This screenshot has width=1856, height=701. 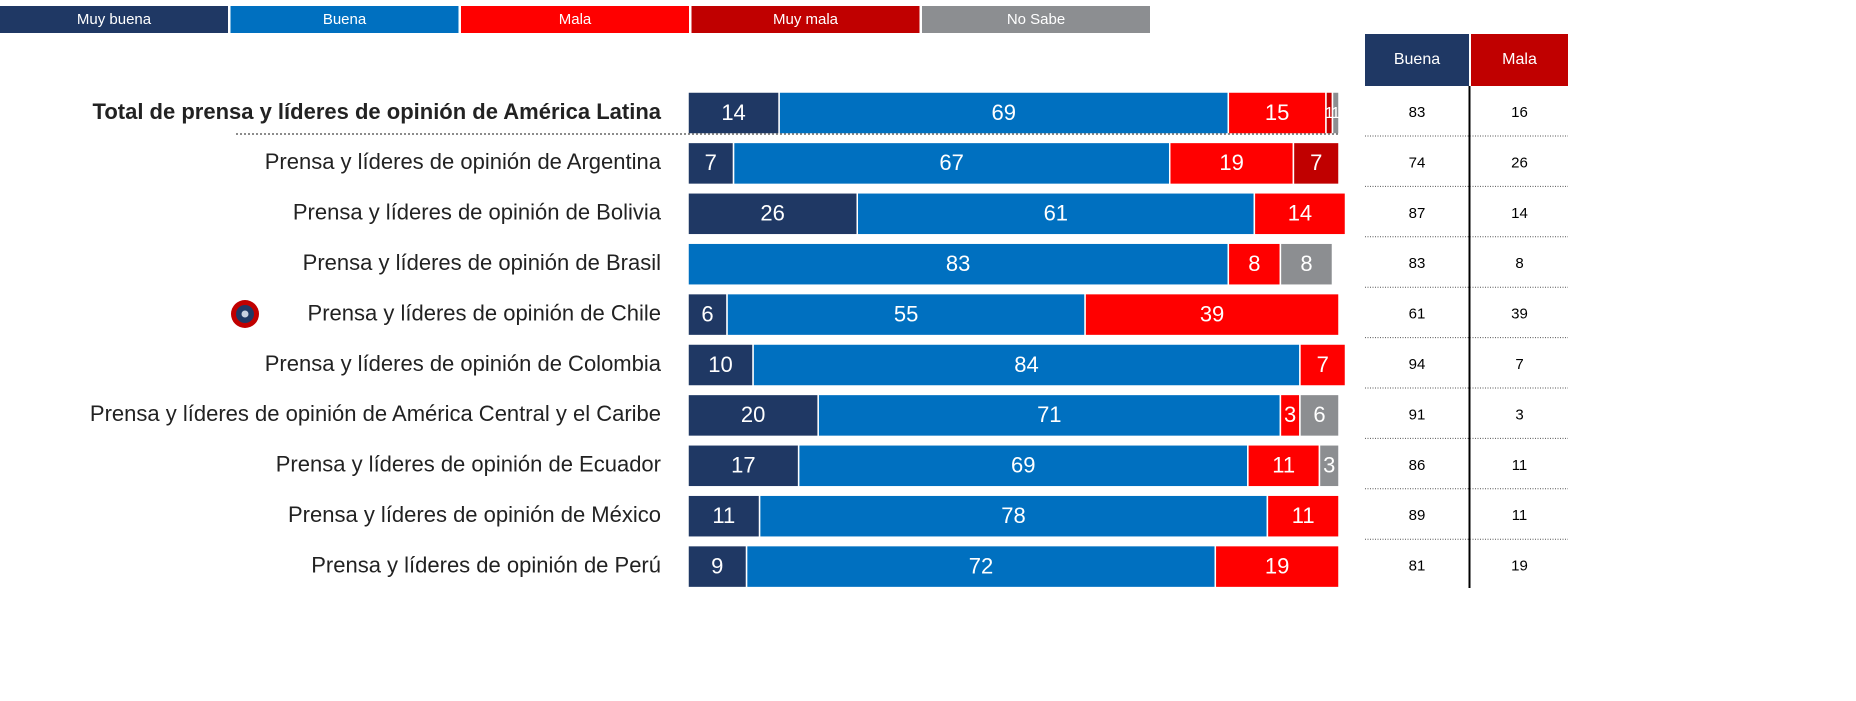 I want to click on table-value: 26, so click(x=1519, y=162).